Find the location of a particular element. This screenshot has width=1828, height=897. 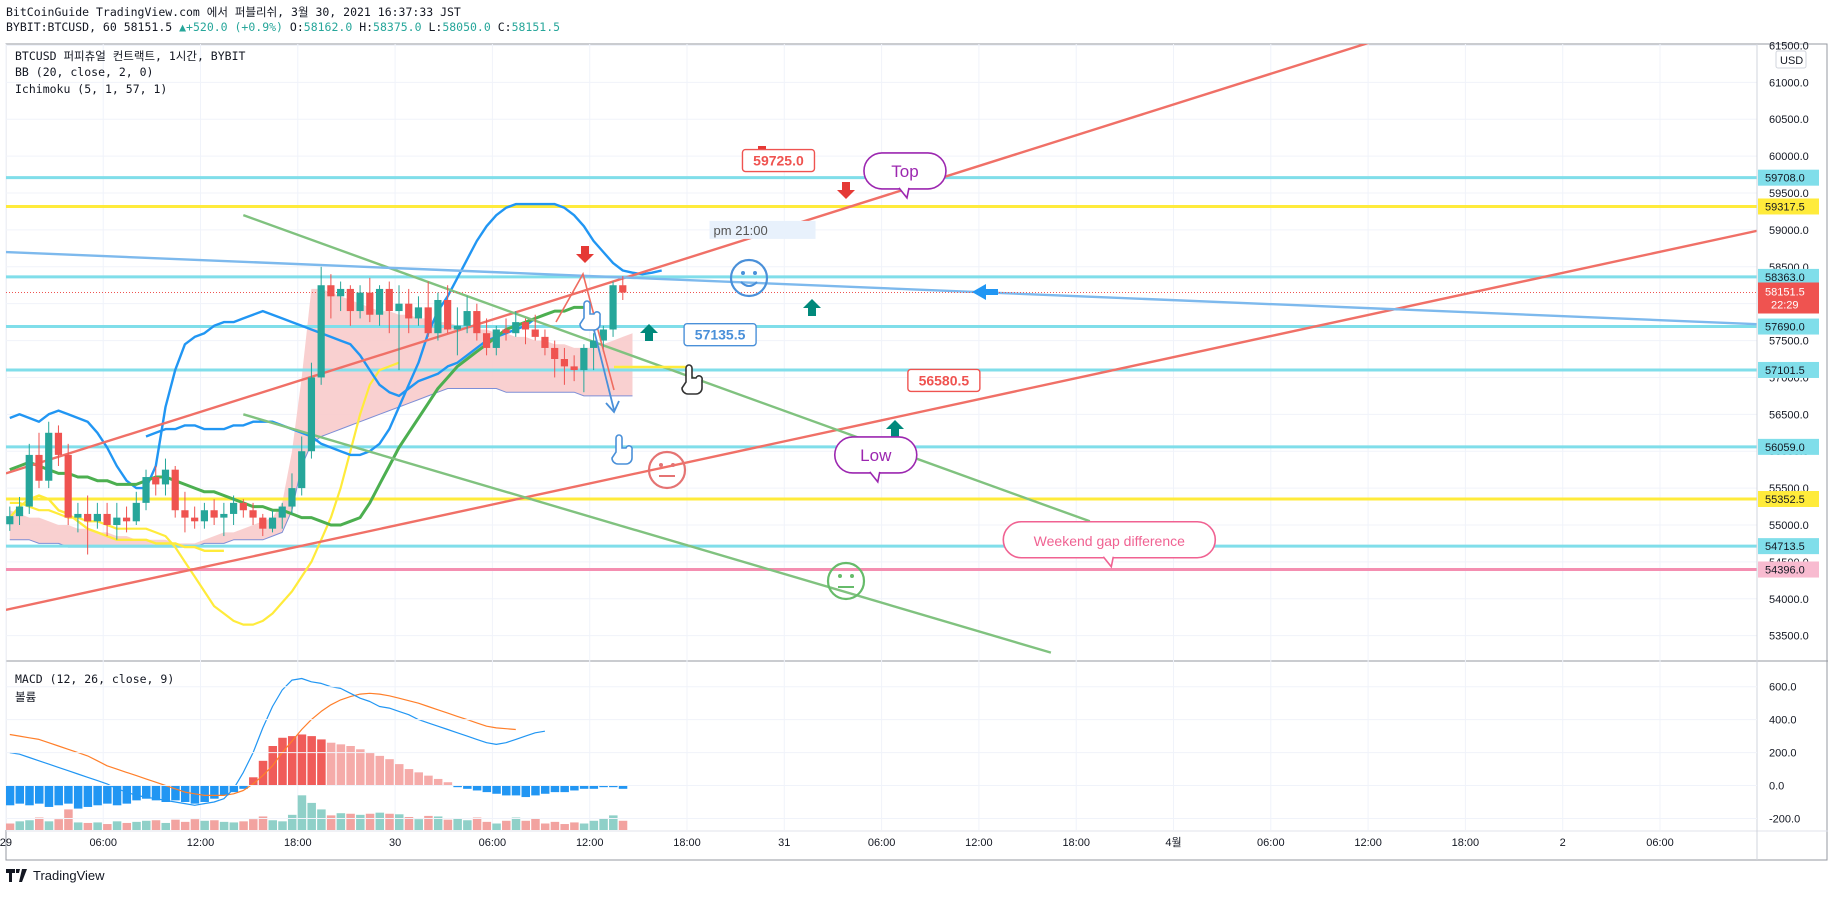

annotation-red: 56580.5 is located at coordinates (944, 380).